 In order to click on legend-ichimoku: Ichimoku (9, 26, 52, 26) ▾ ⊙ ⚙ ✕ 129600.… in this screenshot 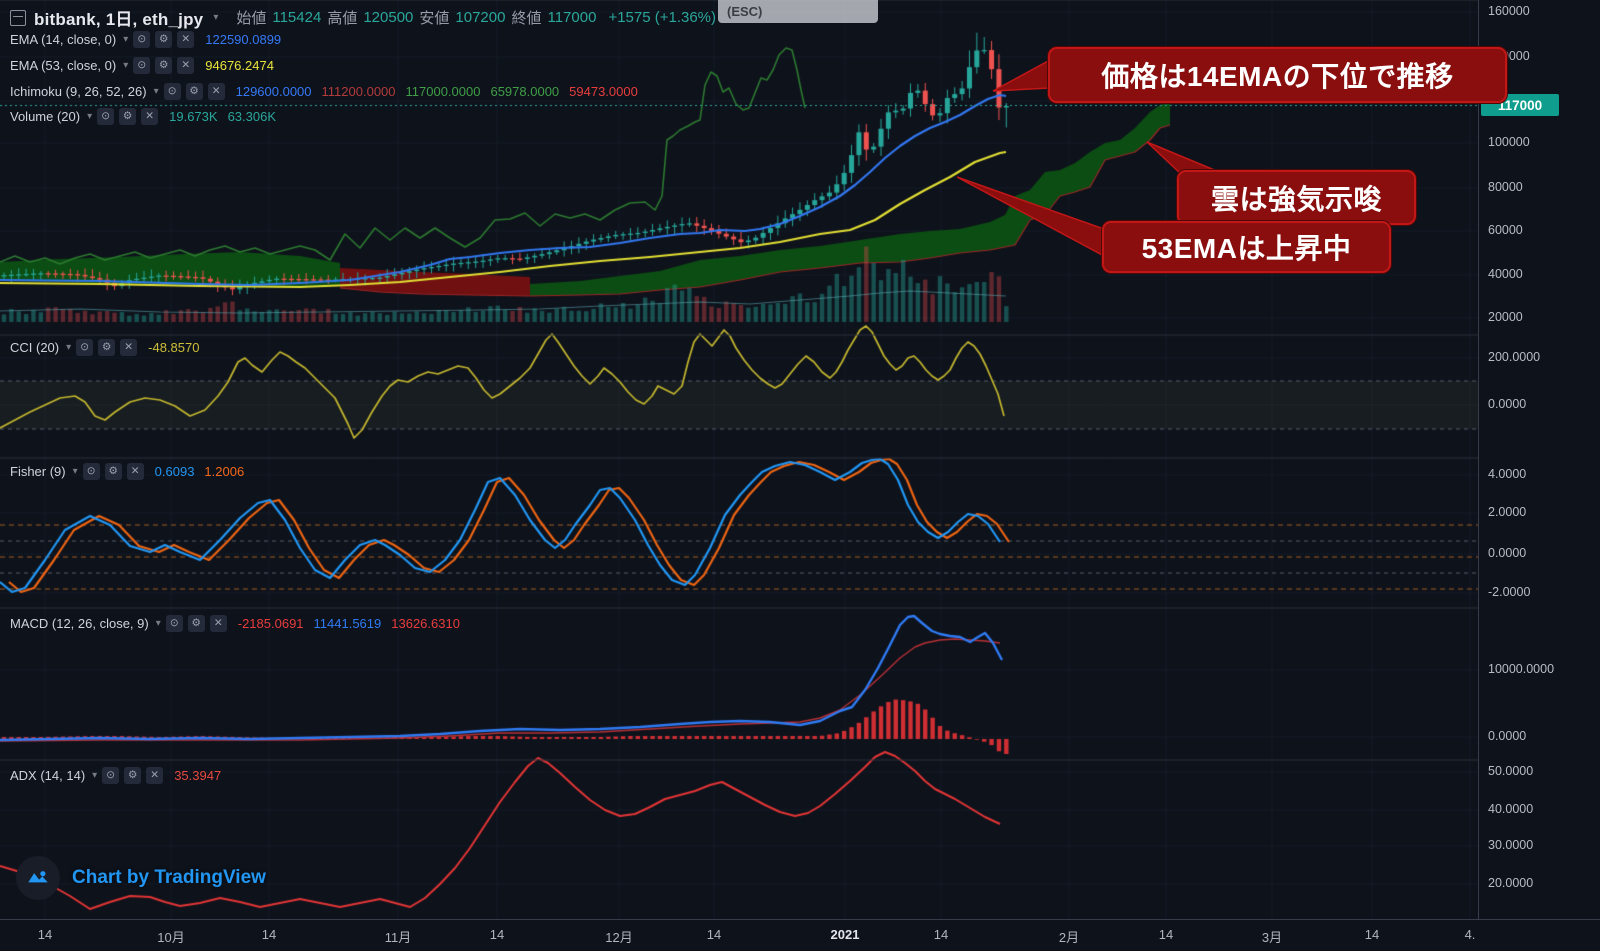, I will do `click(324, 91)`.